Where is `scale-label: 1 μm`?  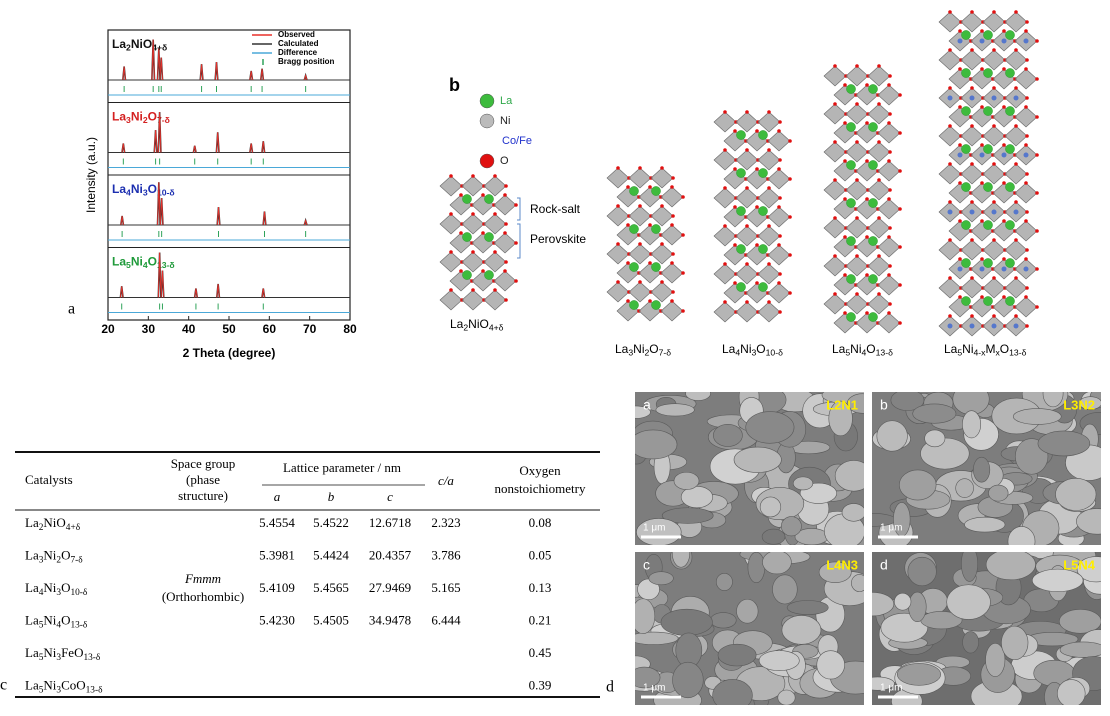 scale-label: 1 μm is located at coordinates (654, 528).